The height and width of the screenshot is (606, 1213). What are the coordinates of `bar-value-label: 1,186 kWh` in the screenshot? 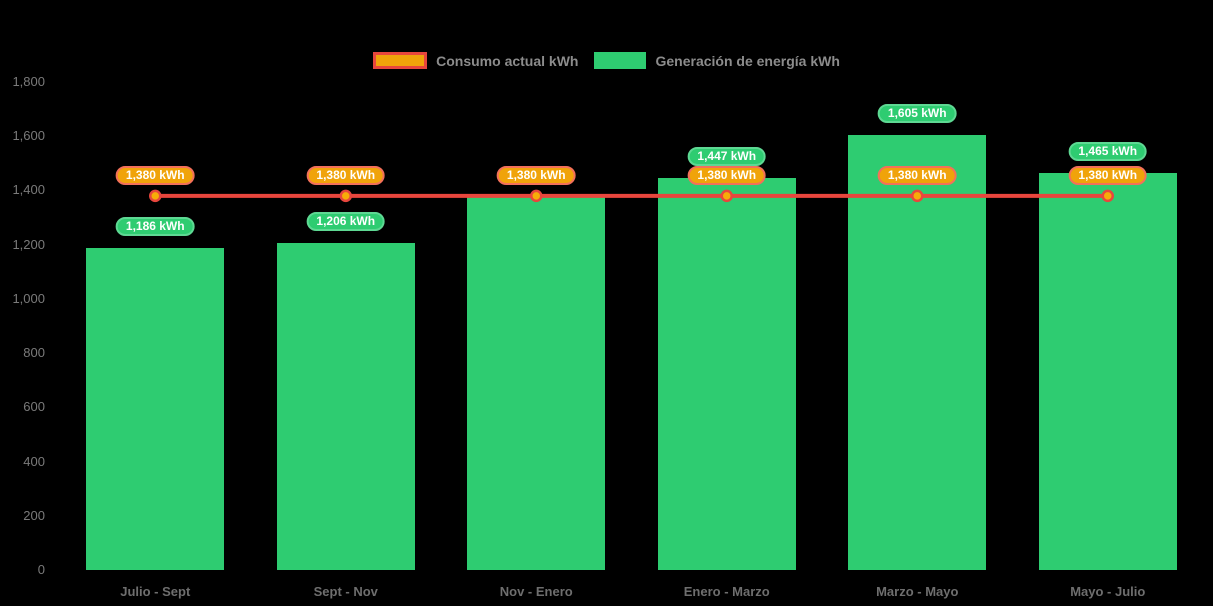 It's located at (155, 227).